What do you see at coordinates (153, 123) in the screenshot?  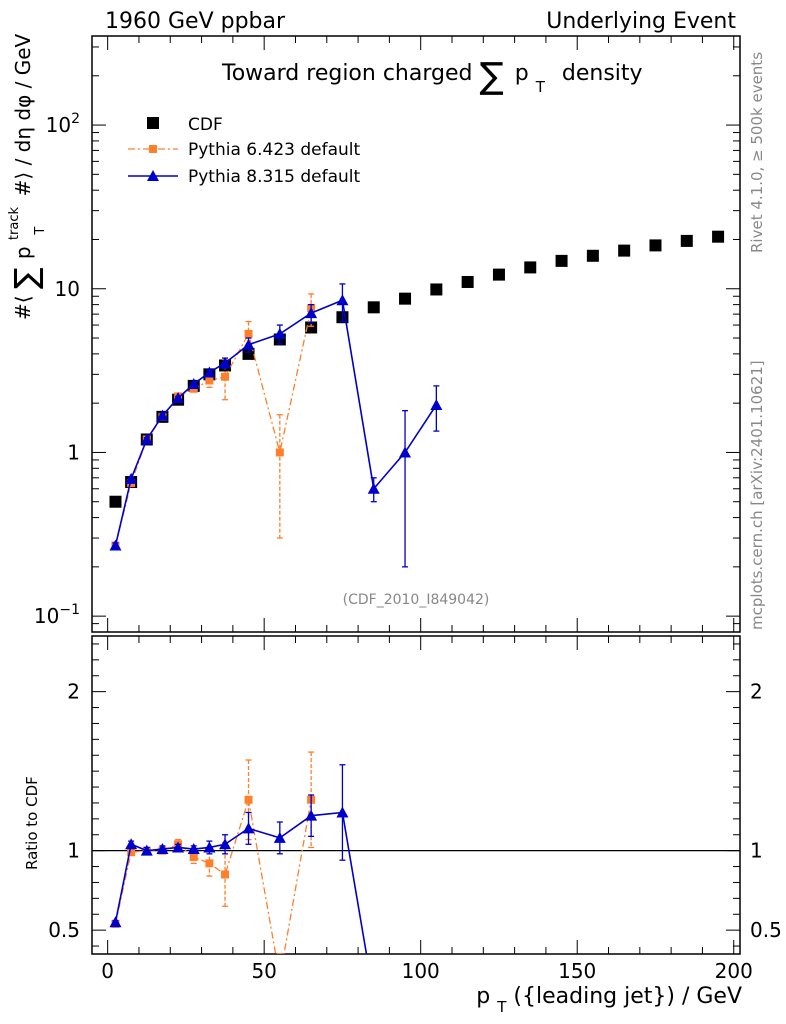 I see `legend-marker-cdf` at bounding box center [153, 123].